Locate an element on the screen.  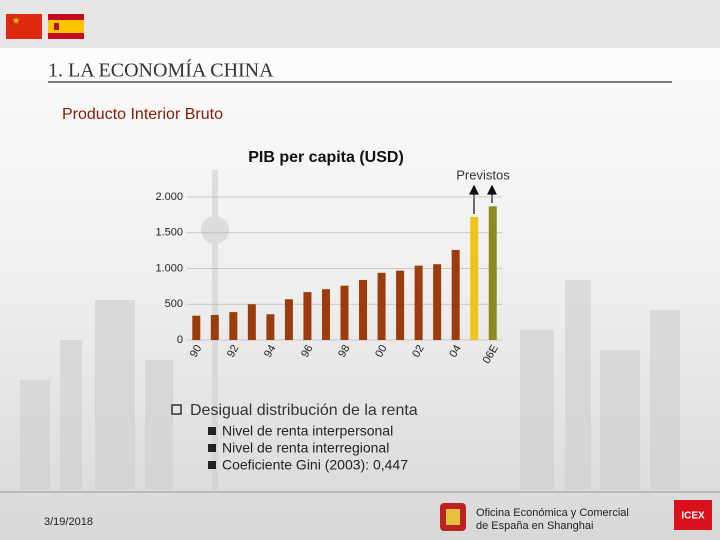
chart-title: PIB per capita (USD) is located at coordinates (326, 157).